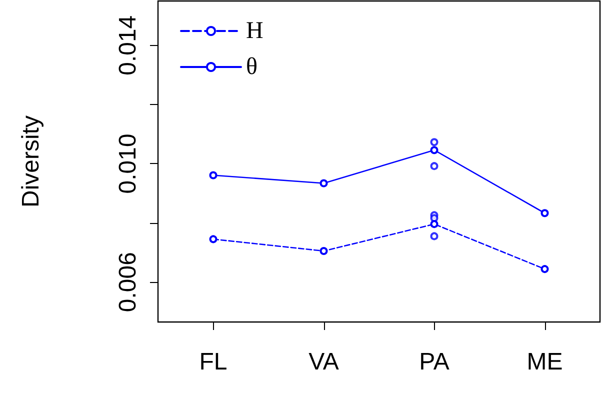  What do you see at coordinates (213, 362) in the screenshot?
I see `x-tick-label: FL` at bounding box center [213, 362].